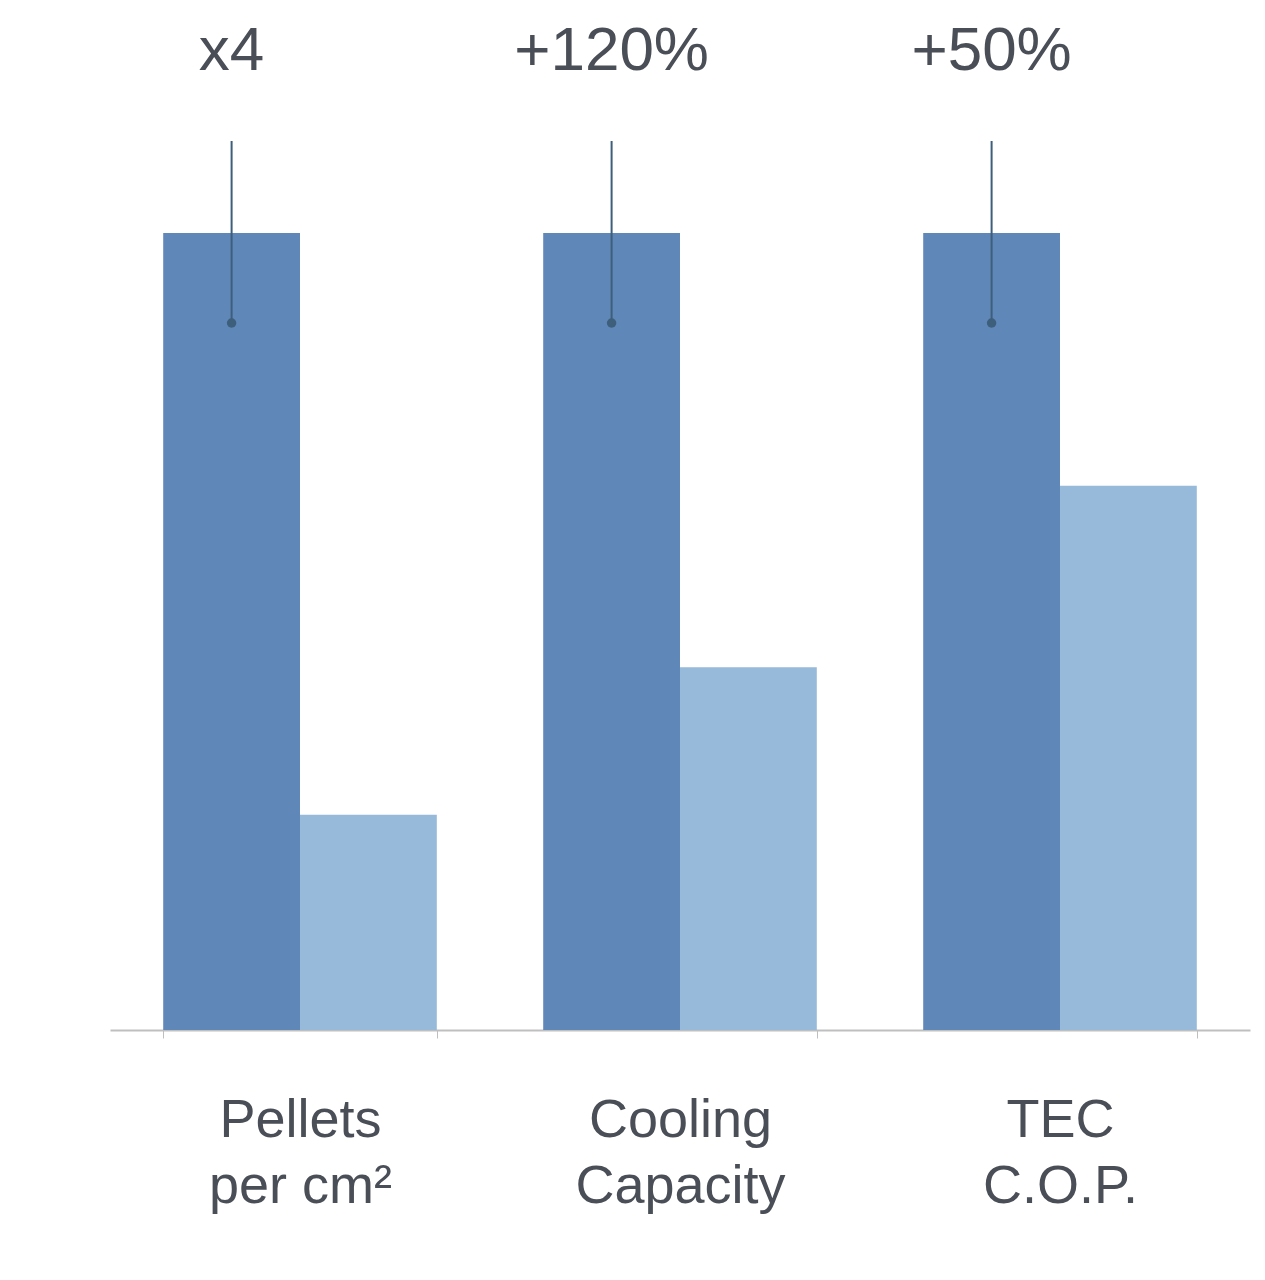 The image size is (1265, 1280). I want to click on x-tick-label: TEC C.O.P., so click(1060, 1150).